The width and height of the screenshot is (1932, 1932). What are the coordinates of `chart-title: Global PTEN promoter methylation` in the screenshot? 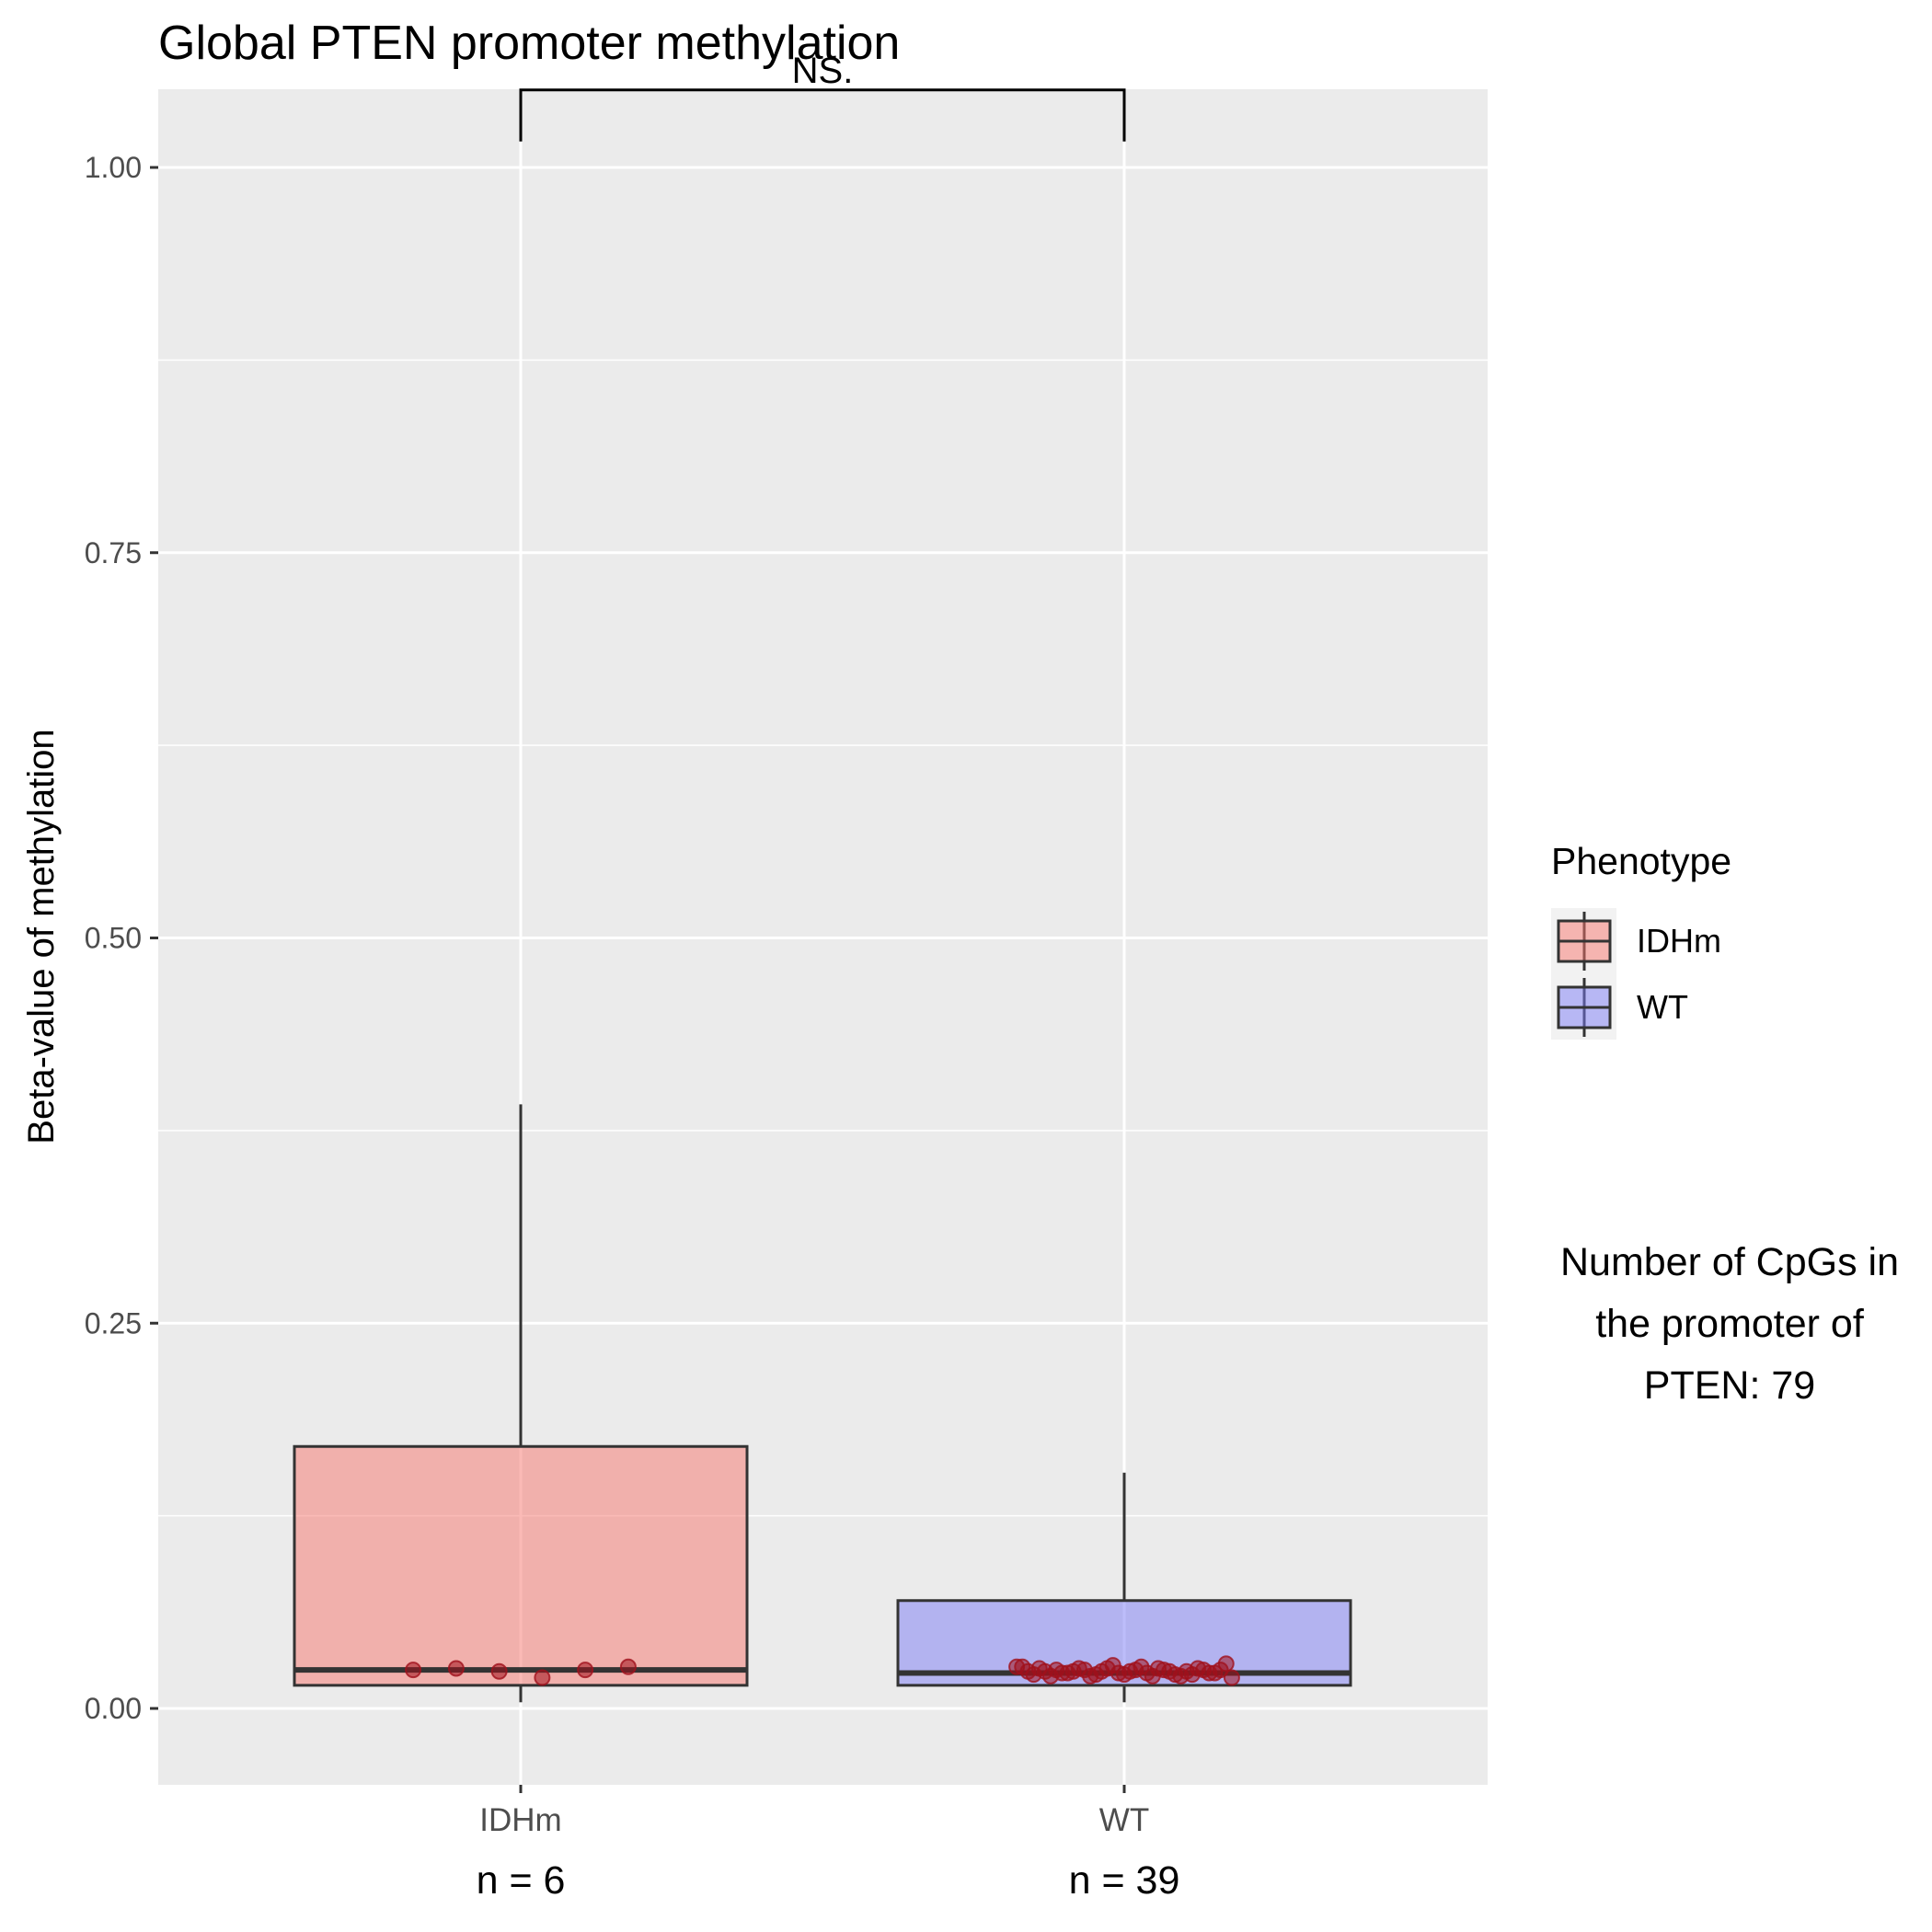 It's located at (529, 43).